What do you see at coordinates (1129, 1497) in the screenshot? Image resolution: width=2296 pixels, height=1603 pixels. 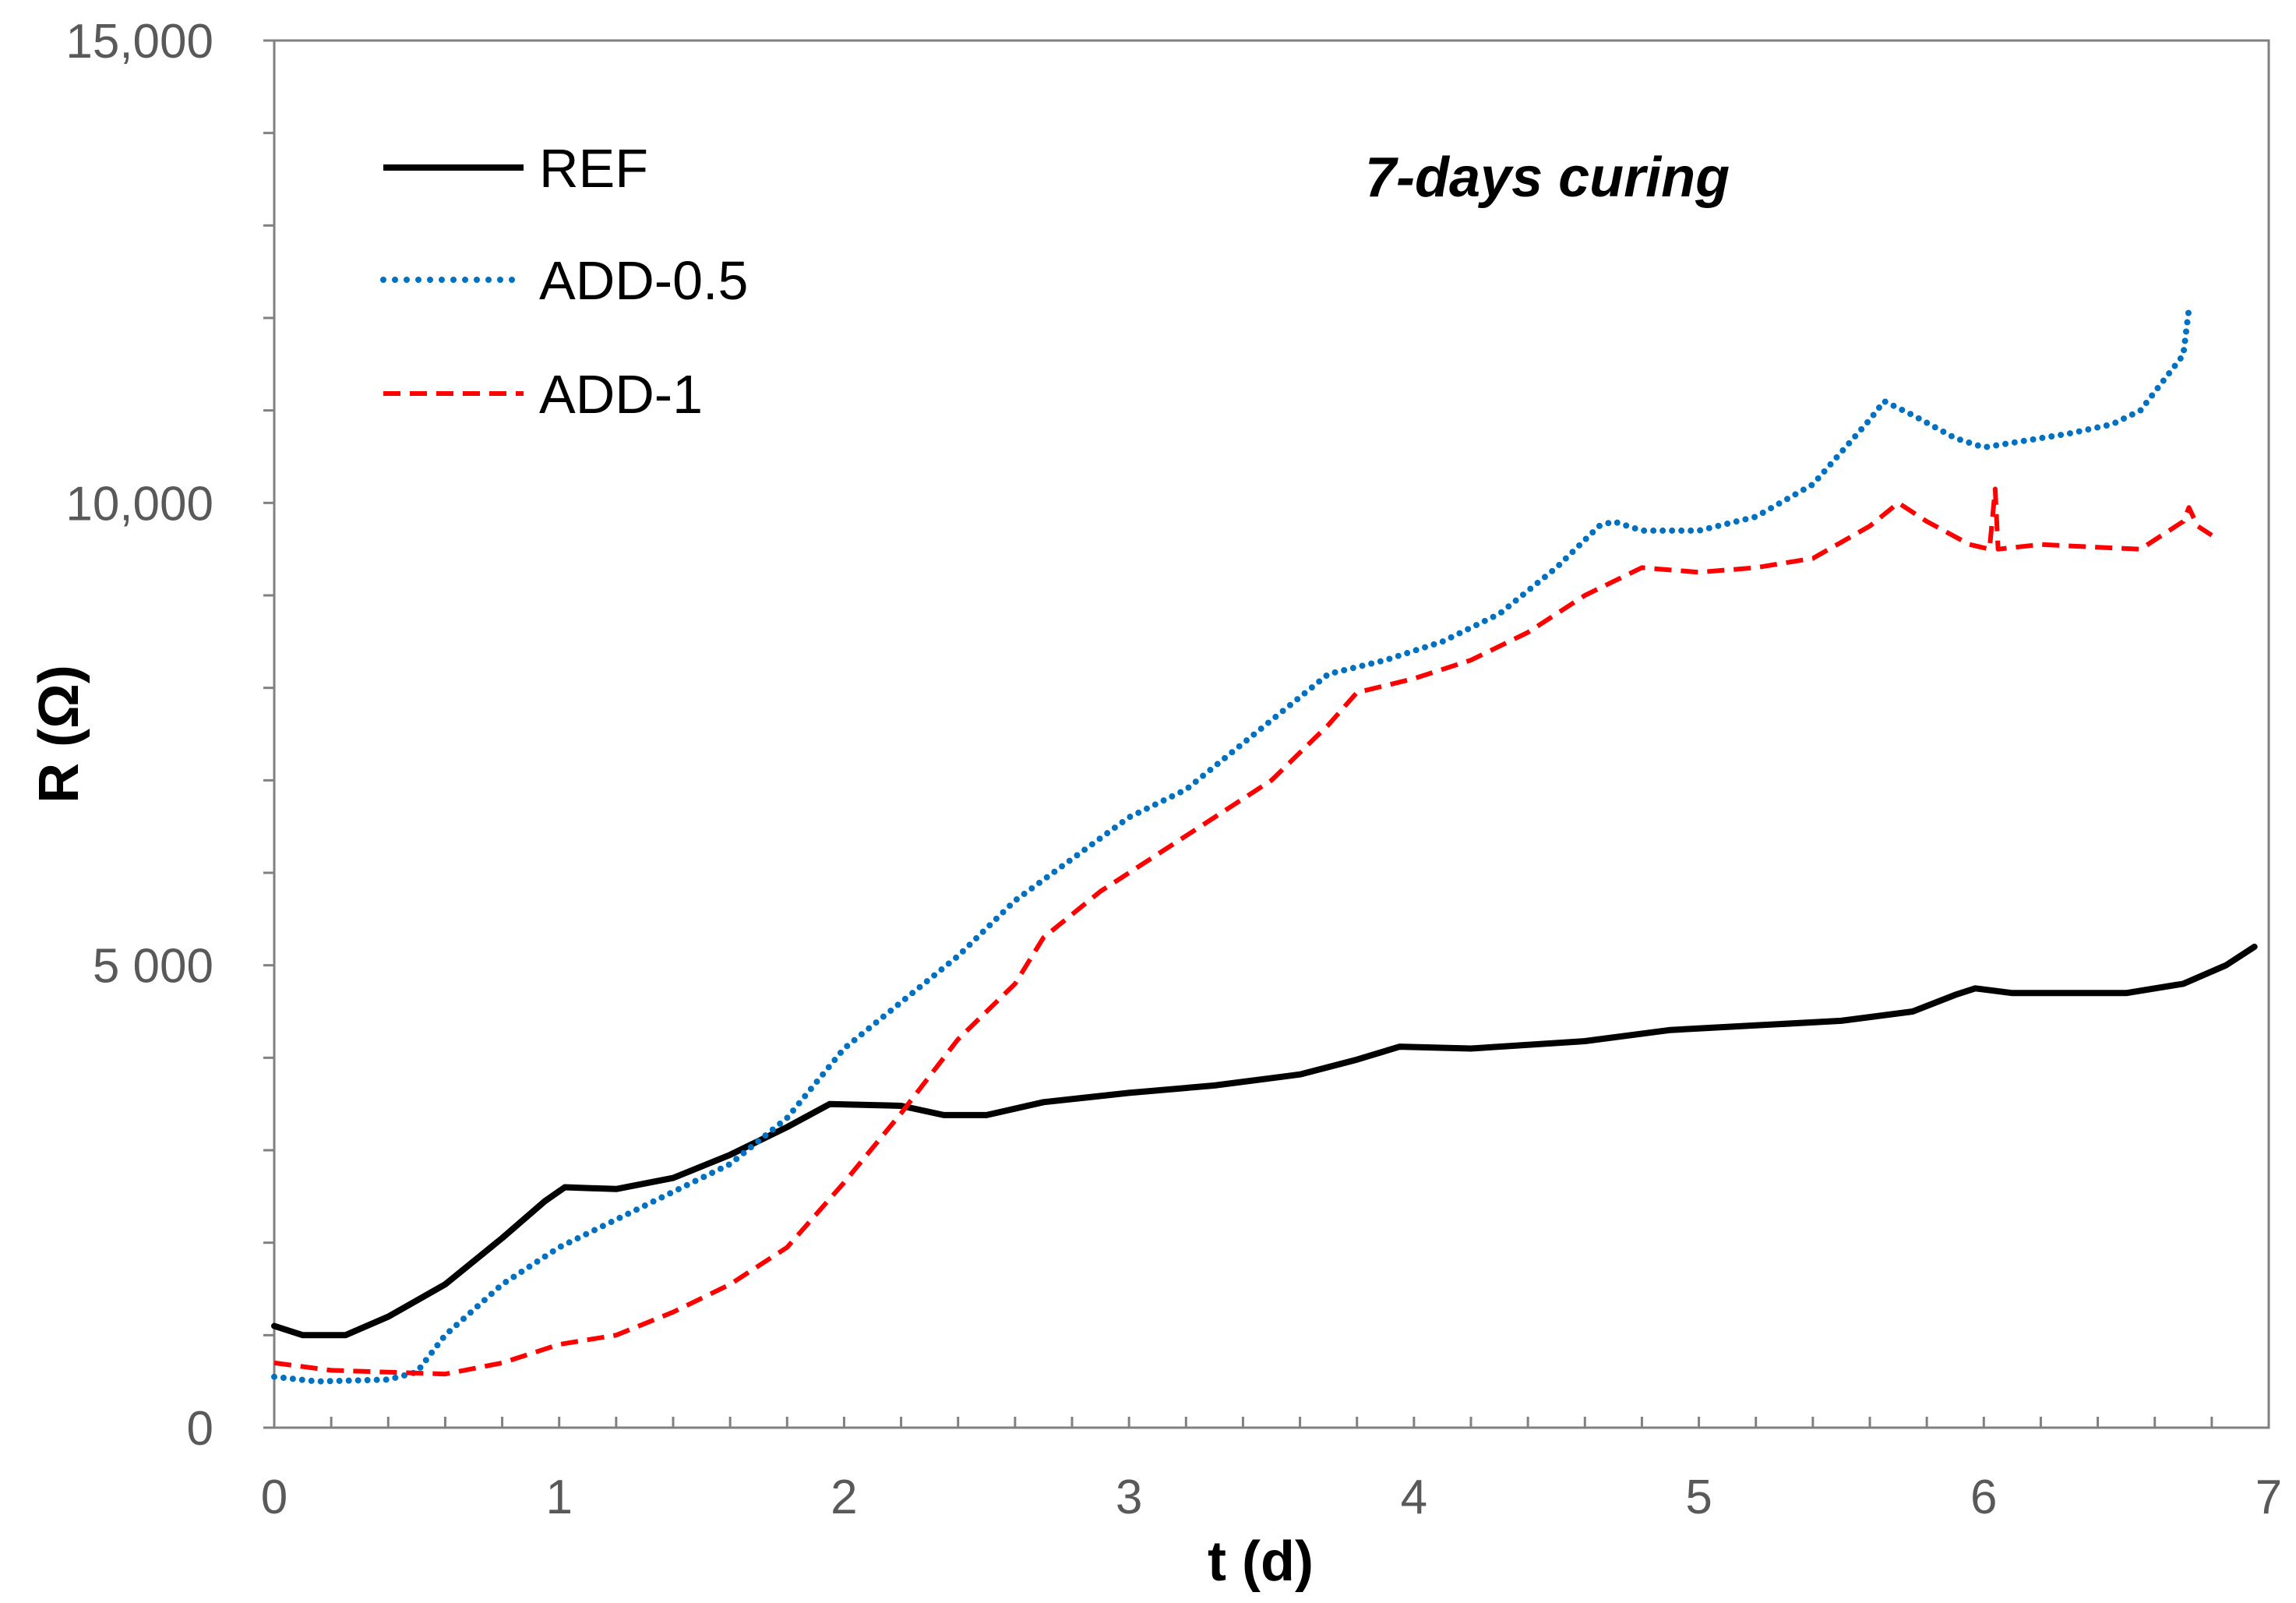 I see `x-tick-label: 3` at bounding box center [1129, 1497].